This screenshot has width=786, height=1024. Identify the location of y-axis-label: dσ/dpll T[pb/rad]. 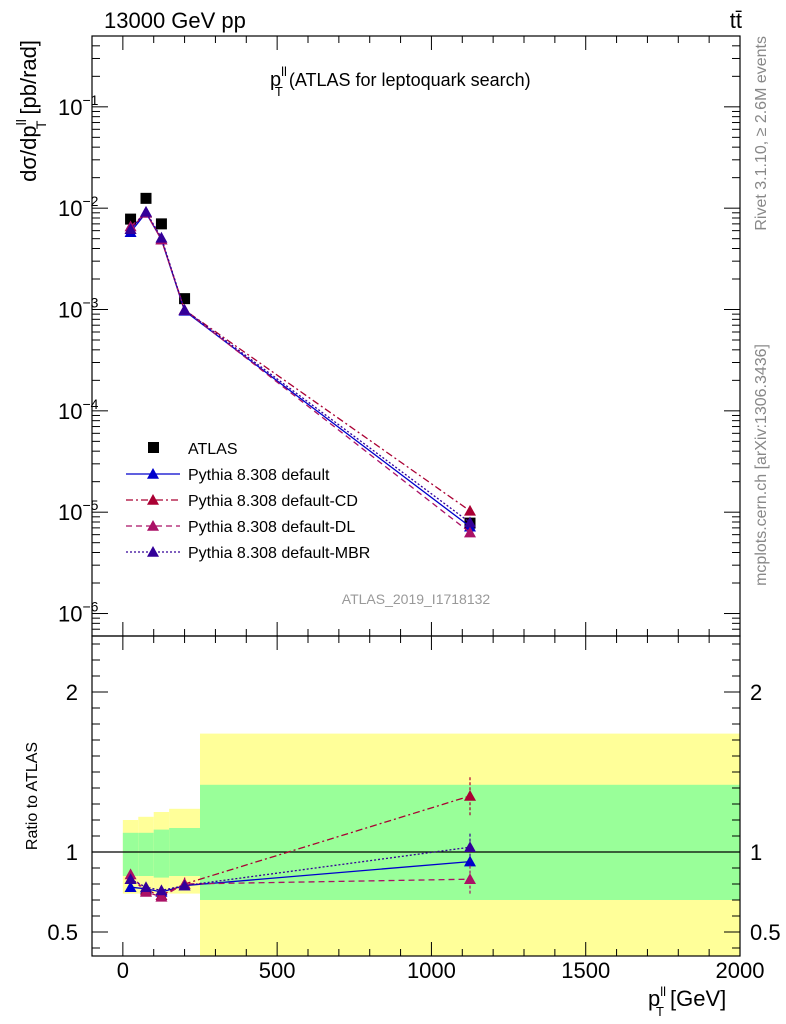
(31, 111).